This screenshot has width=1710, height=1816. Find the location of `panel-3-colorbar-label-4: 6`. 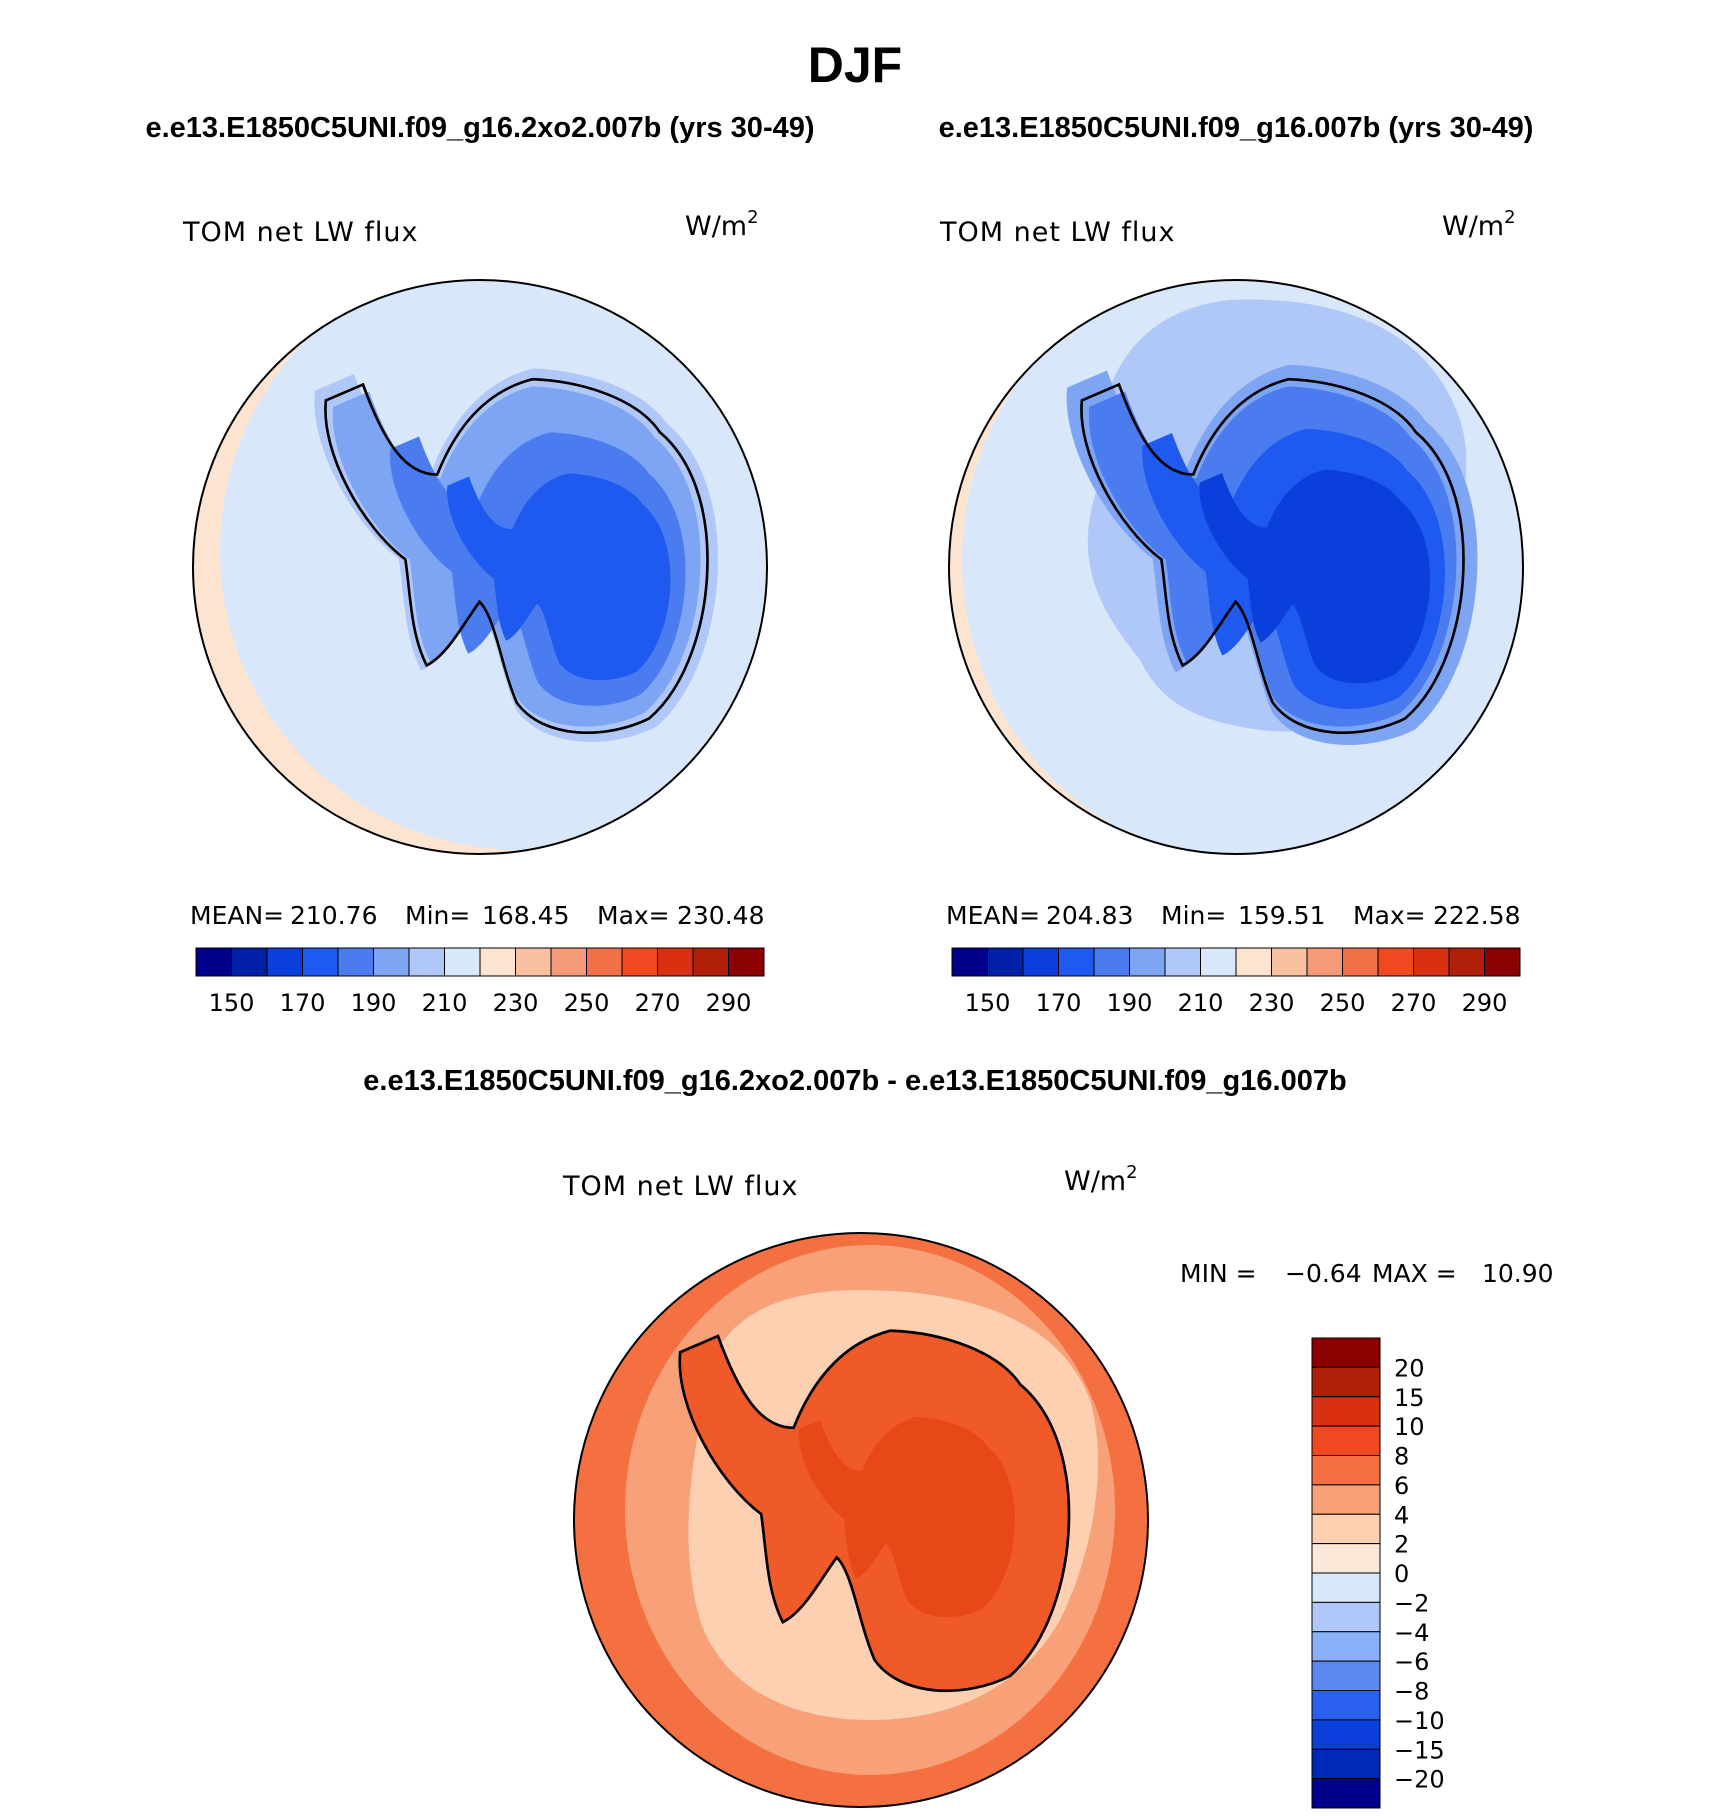

panel-3-colorbar-label-4: 6 is located at coordinates (1401, 1486).